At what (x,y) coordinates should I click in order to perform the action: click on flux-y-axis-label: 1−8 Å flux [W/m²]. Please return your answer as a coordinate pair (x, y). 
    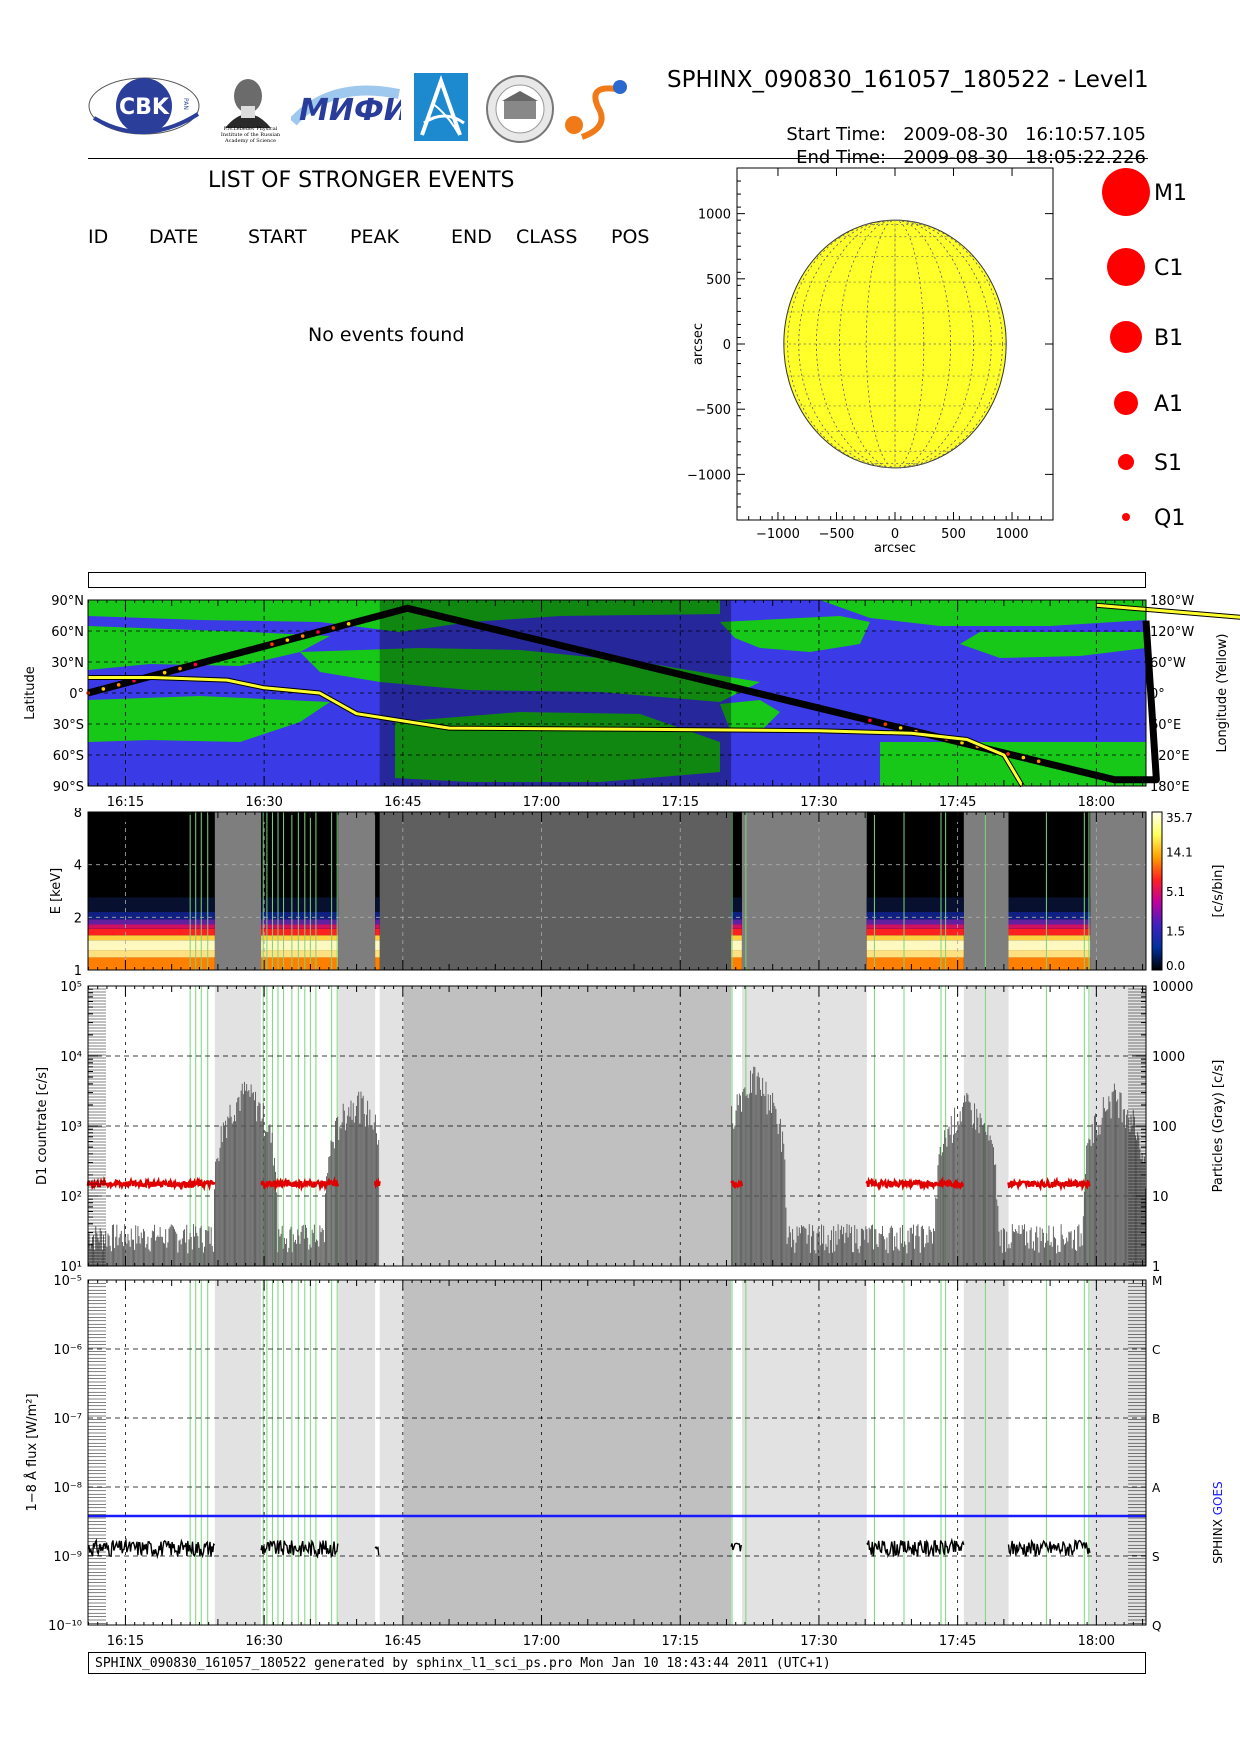
    Looking at the image, I should click on (32, 1452).